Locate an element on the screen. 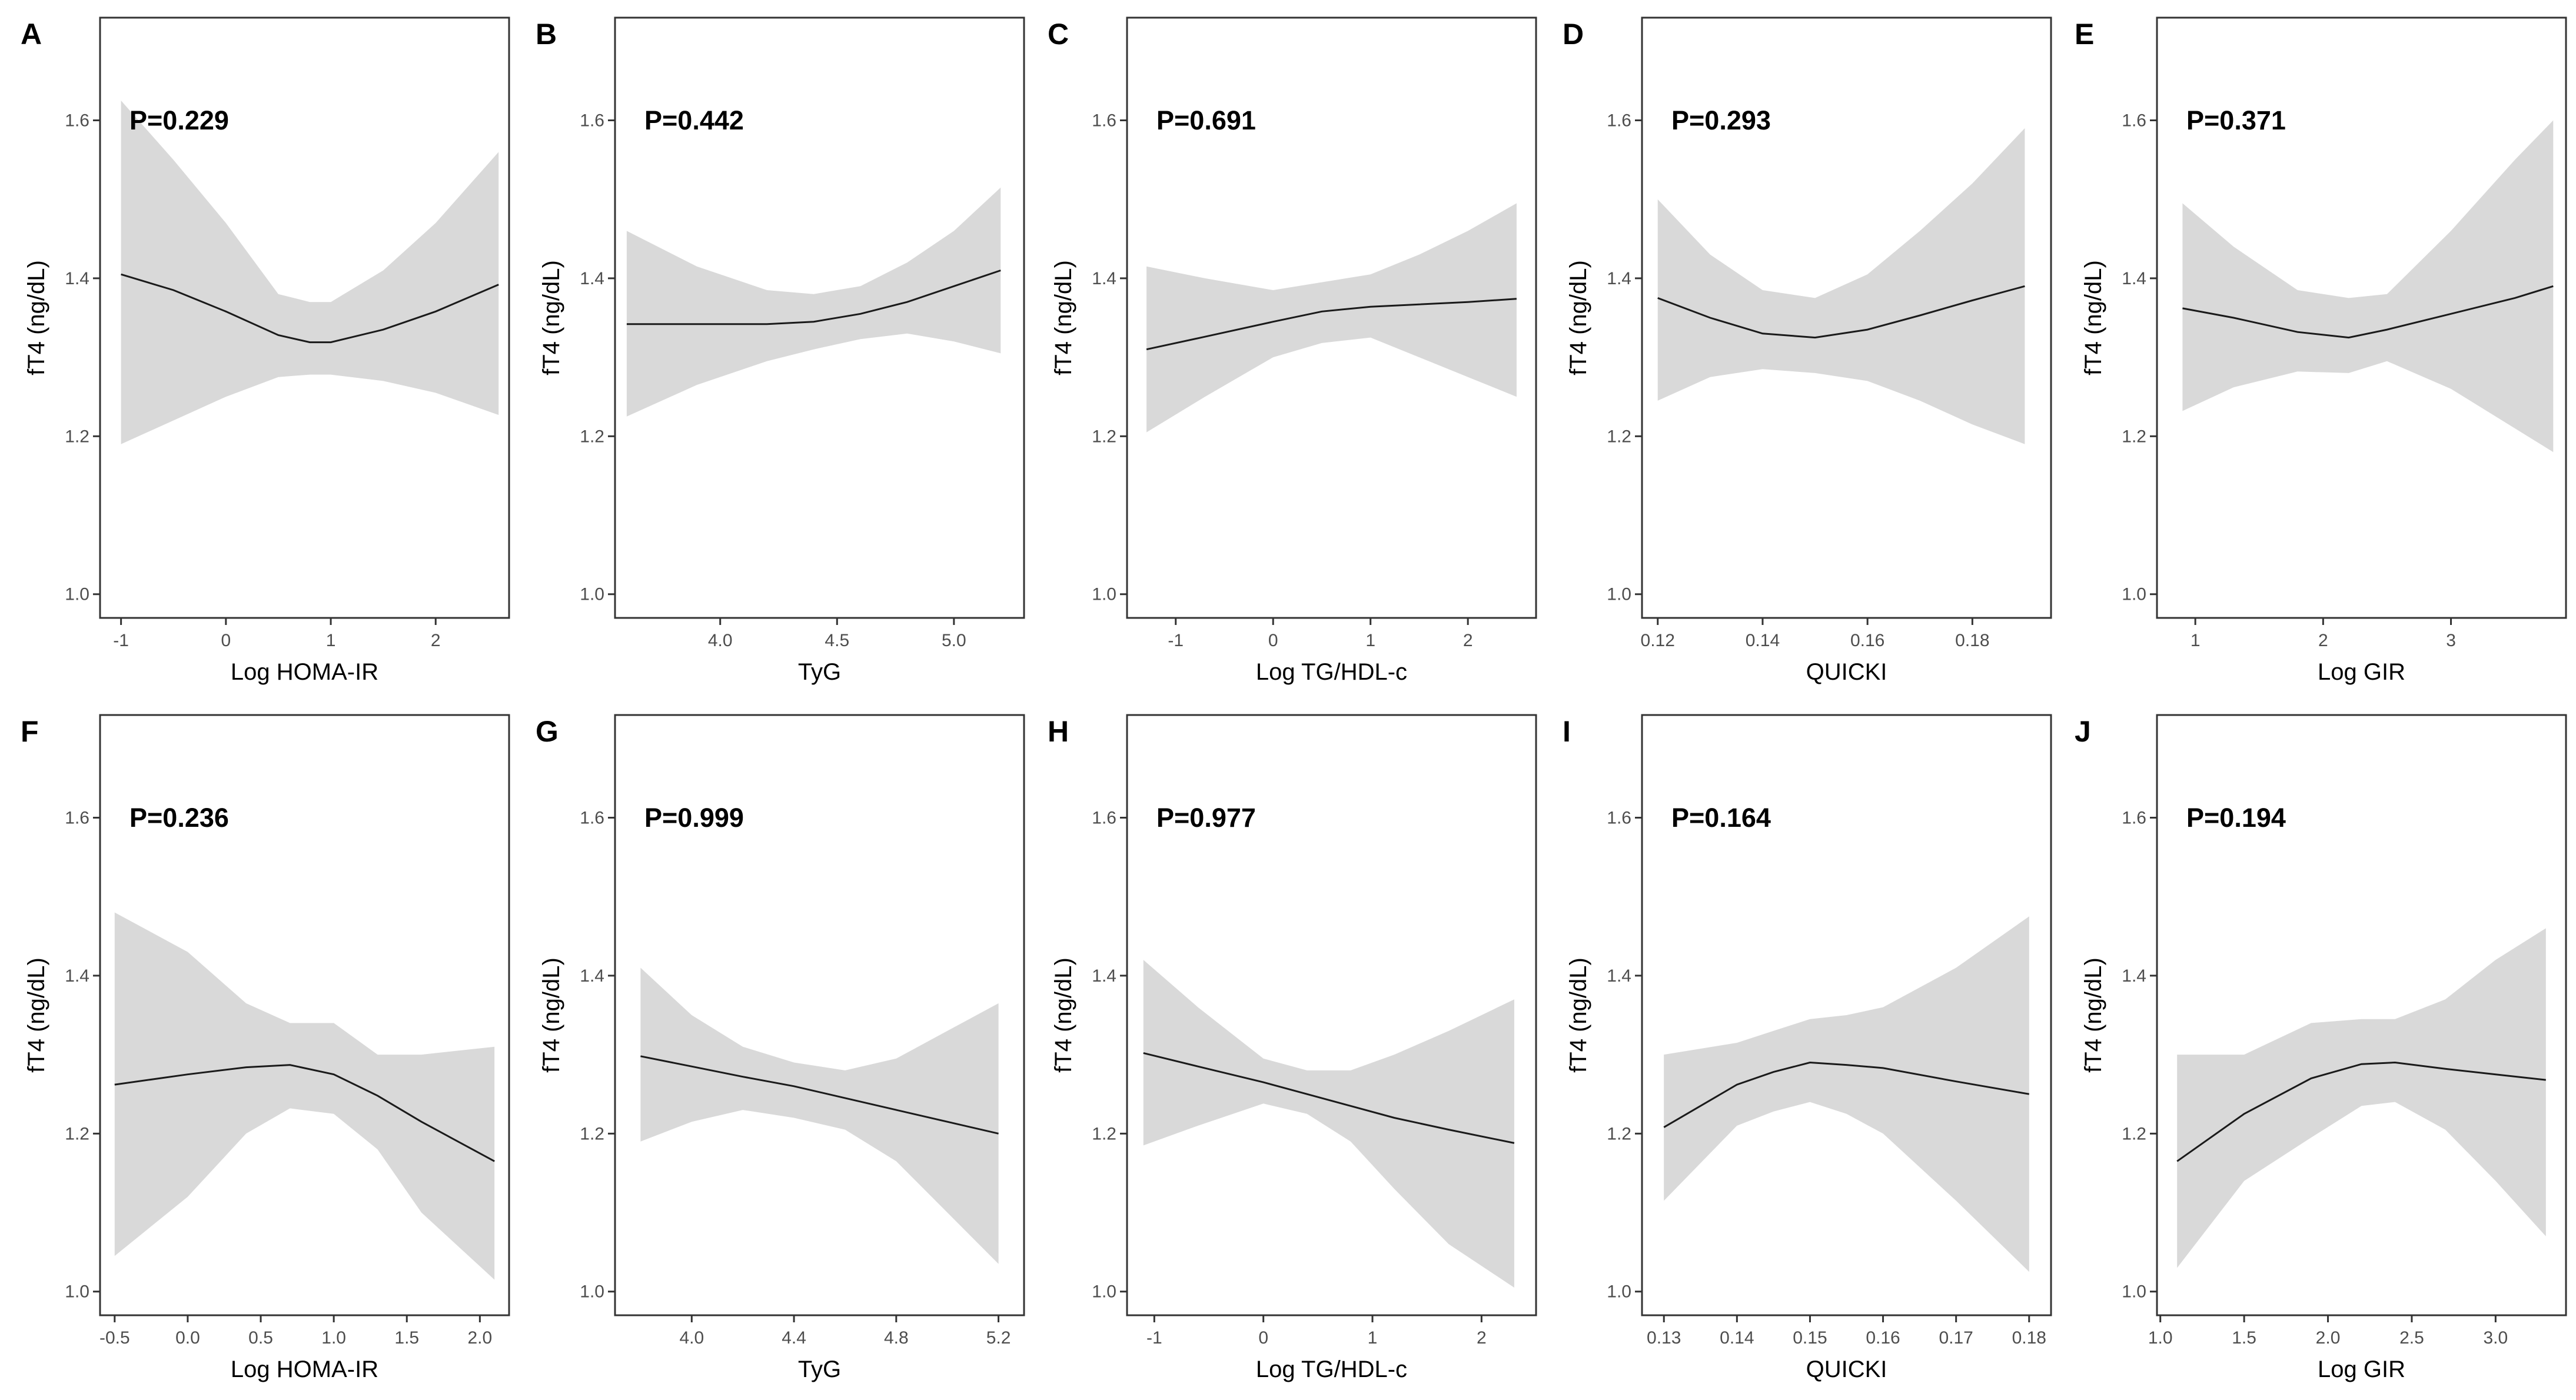 Image resolution: width=2576 pixels, height=1400 pixels. plot-frame-i is located at coordinates (1846, 1015).